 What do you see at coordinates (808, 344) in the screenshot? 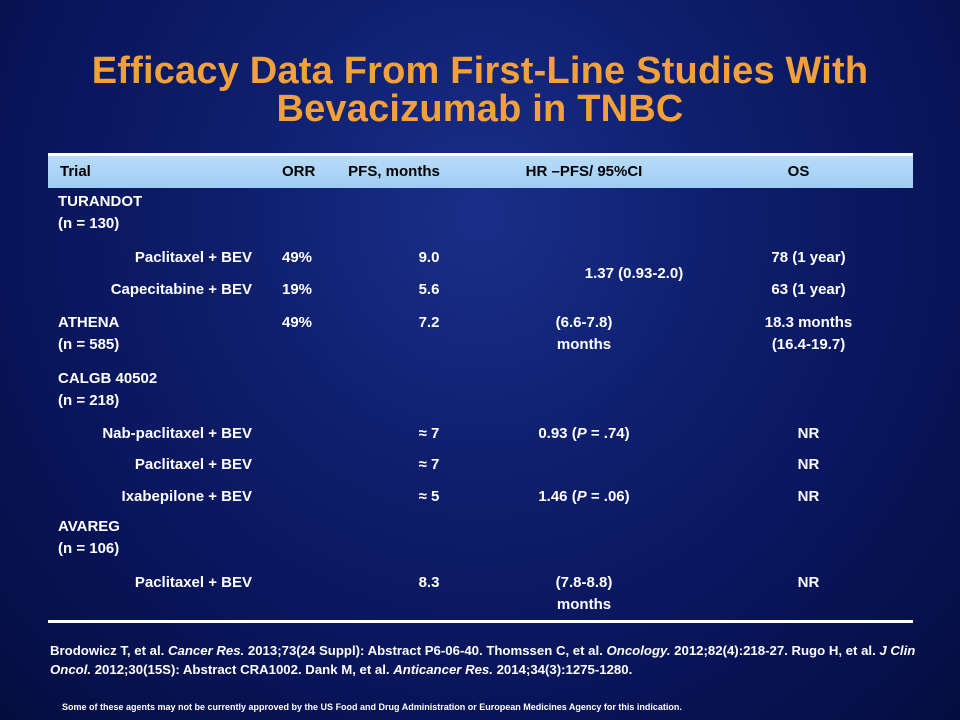
I see `os-line-2: (16.4-19.7)` at bounding box center [808, 344].